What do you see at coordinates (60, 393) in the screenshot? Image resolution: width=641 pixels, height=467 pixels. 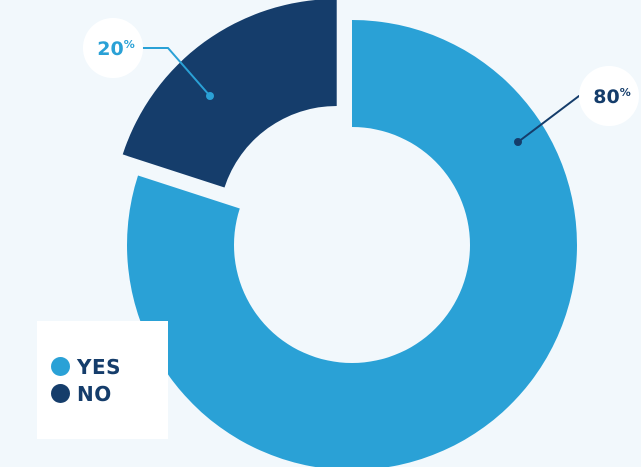 I see `legend-swatch-no` at bounding box center [60, 393].